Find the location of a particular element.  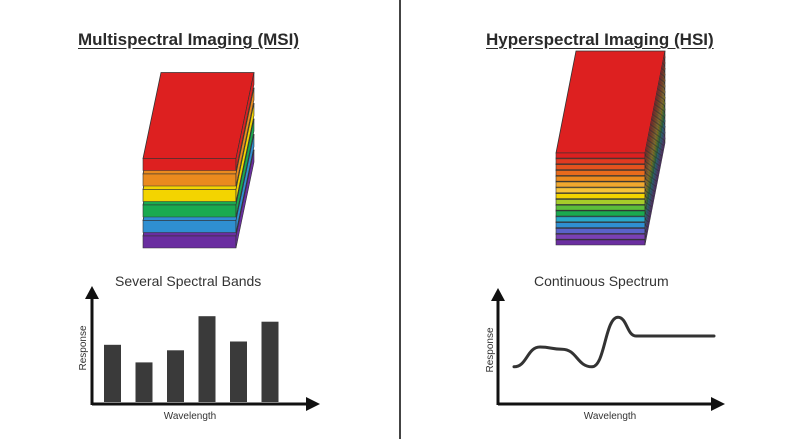

hsi-axes is located at coordinates (608, 349).